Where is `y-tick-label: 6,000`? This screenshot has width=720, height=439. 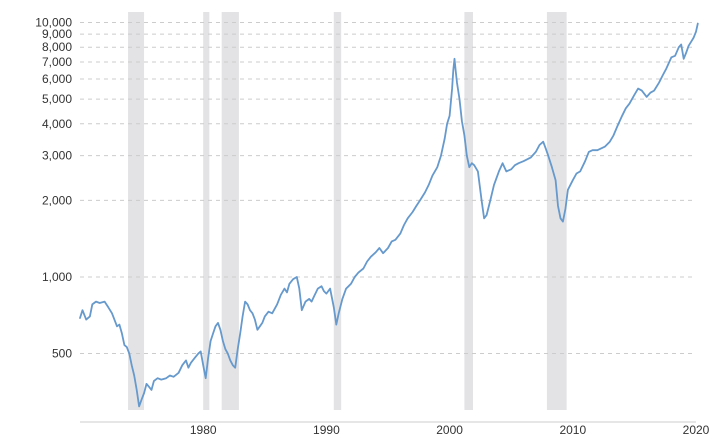
y-tick-label: 6,000 is located at coordinates (57, 79).